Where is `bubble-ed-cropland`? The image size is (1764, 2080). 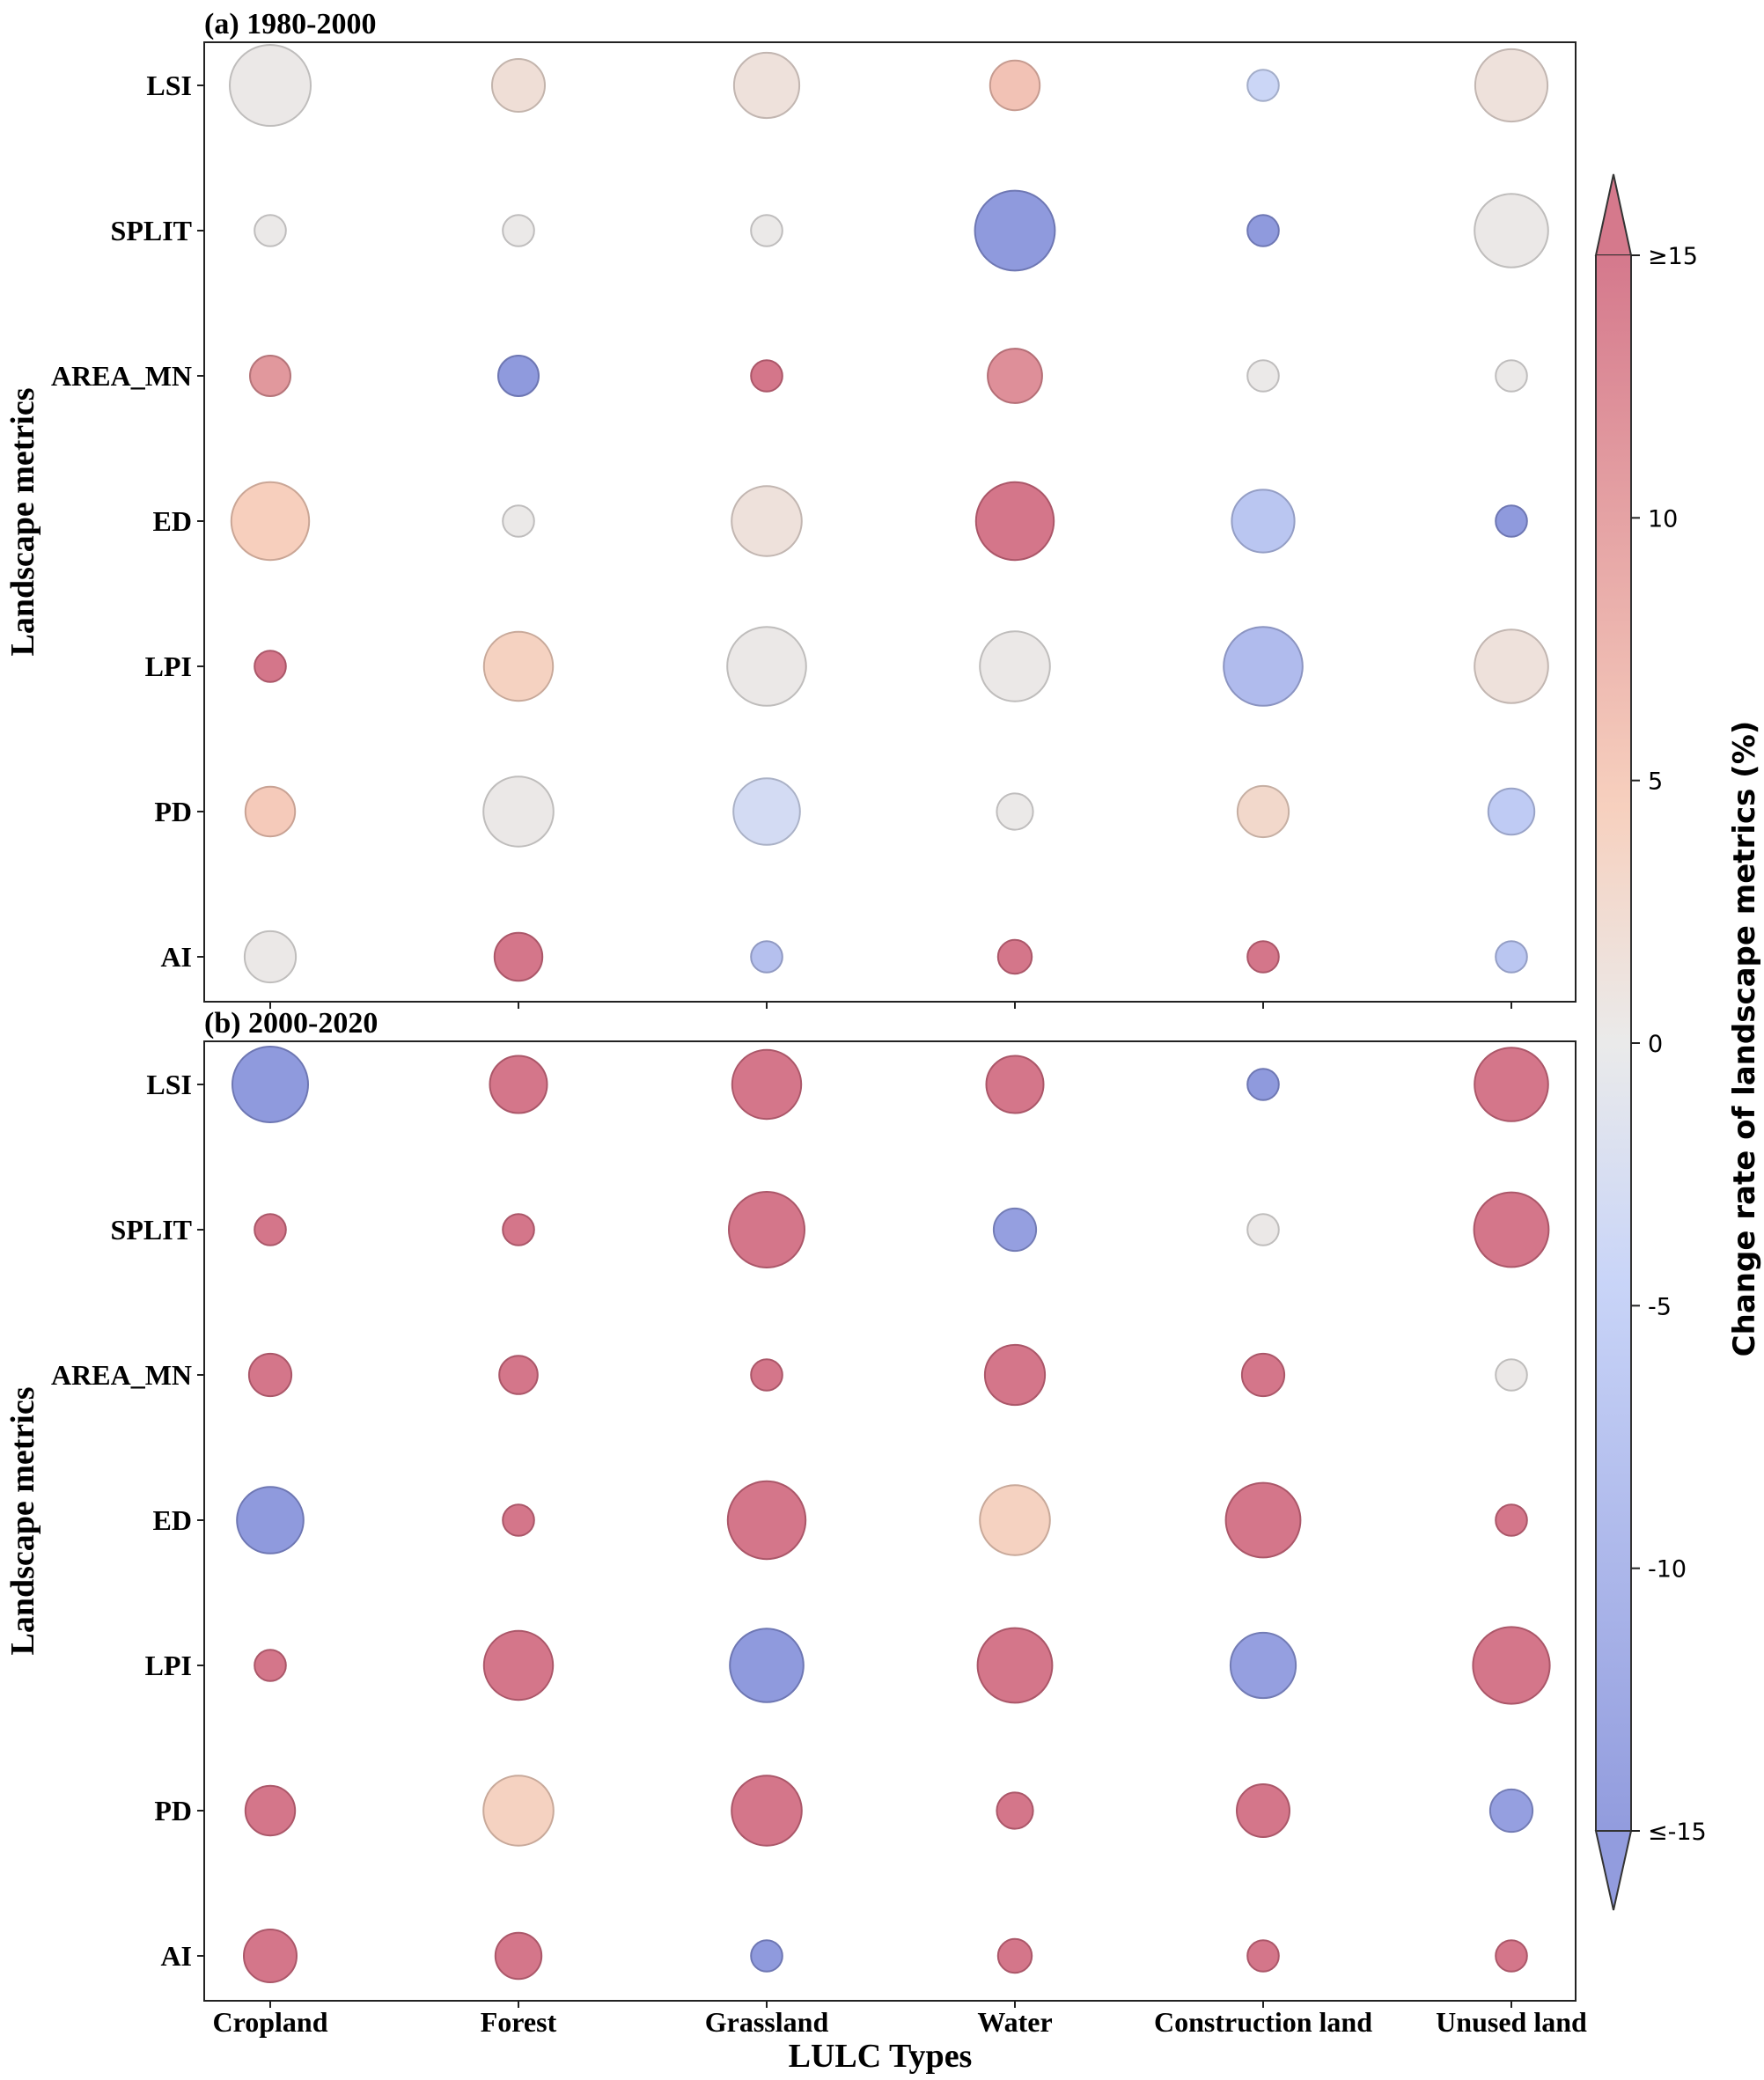 bubble-ed-cropland is located at coordinates (270, 1520).